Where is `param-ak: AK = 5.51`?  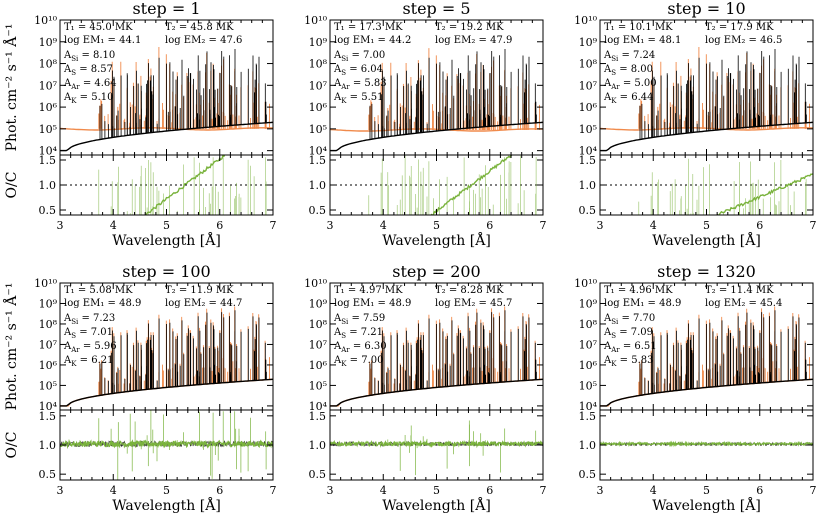
param-ak: AK = 5.51 is located at coordinates (358, 98).